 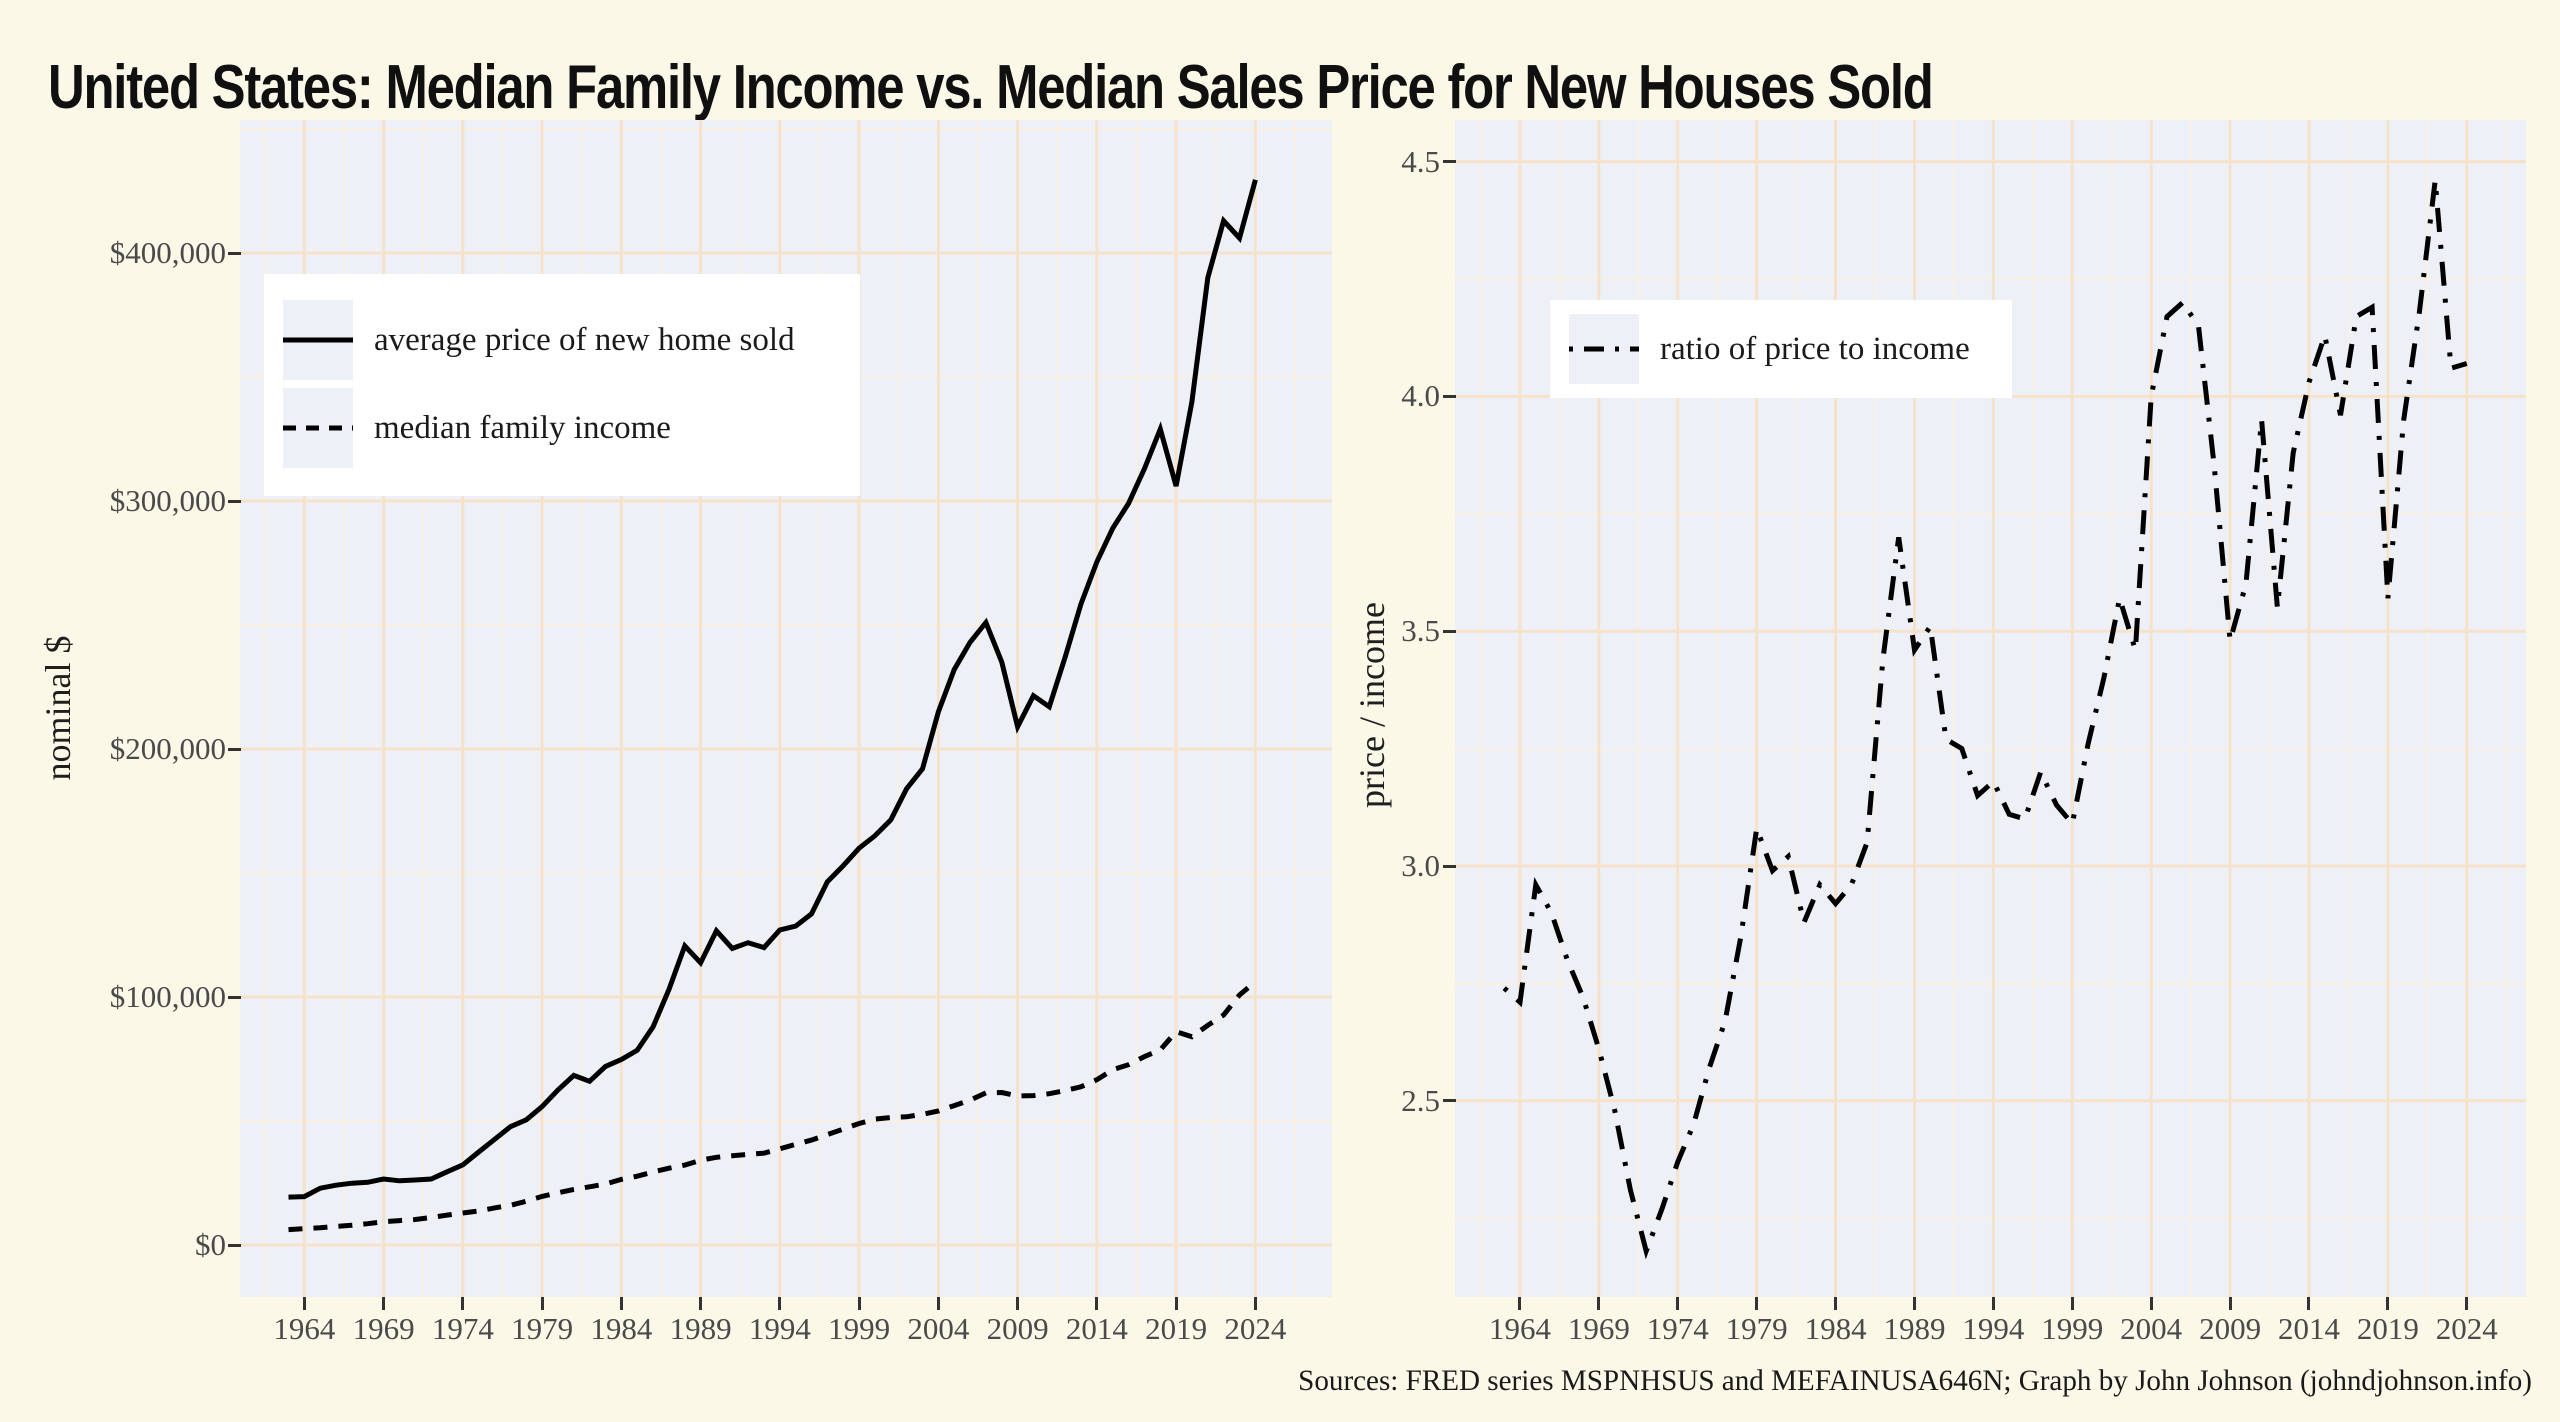 I want to click on y-axis-tick-label: $100,000, so click(x=167, y=996).